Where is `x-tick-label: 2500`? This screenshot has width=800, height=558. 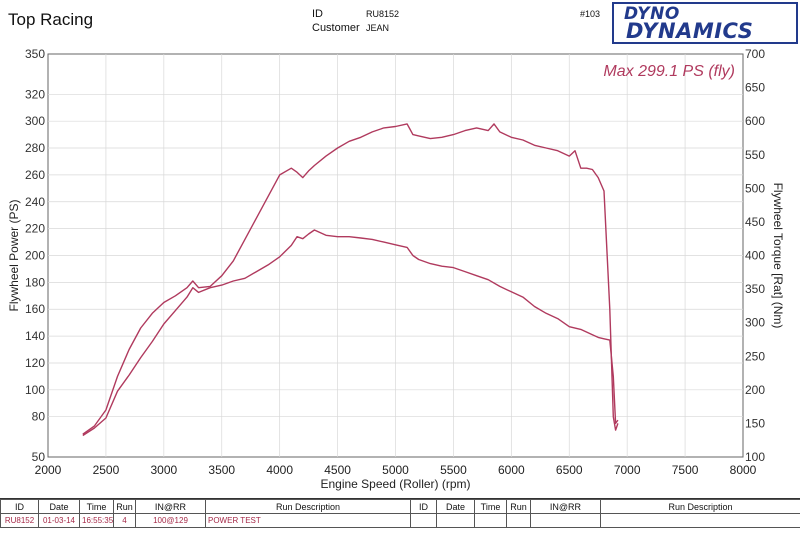
x-tick-label: 2500 is located at coordinates (106, 470).